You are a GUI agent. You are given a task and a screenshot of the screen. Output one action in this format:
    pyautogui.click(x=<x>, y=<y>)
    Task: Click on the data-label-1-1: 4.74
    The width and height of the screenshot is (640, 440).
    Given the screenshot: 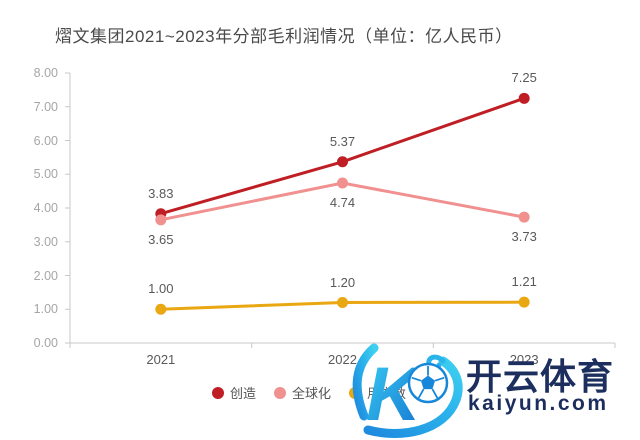 What is the action you would take?
    pyautogui.click(x=342, y=203)
    